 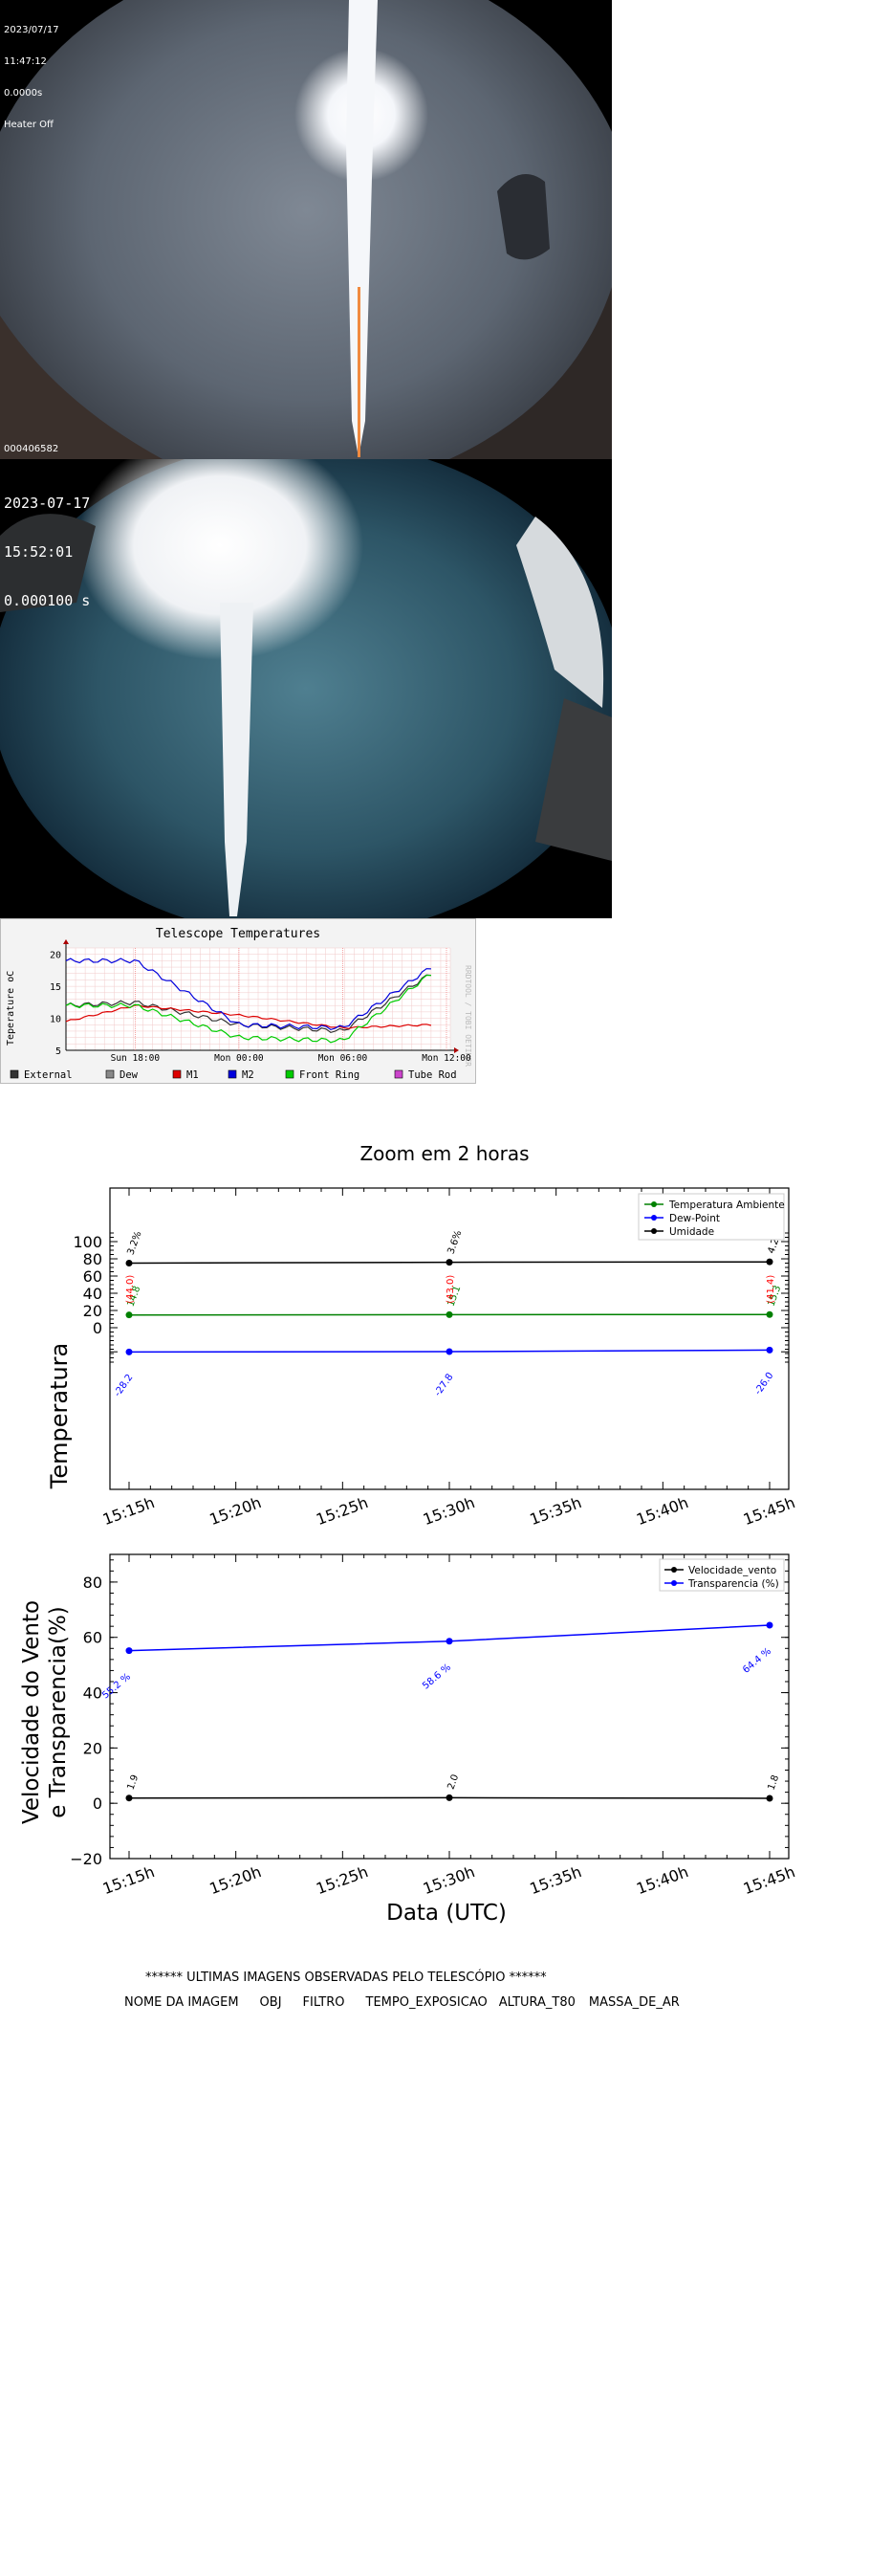 I want to click on telescope-series-m1, so click(x=248, y=1017).